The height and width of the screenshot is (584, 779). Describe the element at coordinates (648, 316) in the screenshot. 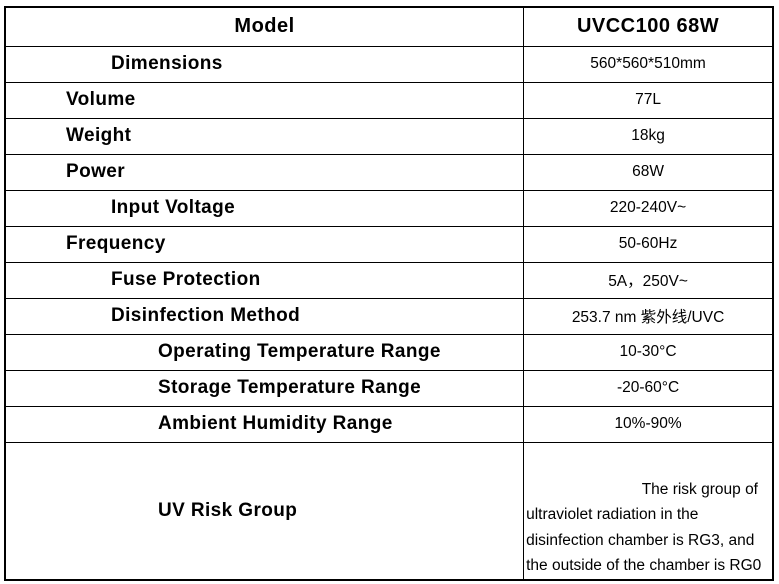

I see `value: 253.7 nm 紫外线/UVC` at that location.